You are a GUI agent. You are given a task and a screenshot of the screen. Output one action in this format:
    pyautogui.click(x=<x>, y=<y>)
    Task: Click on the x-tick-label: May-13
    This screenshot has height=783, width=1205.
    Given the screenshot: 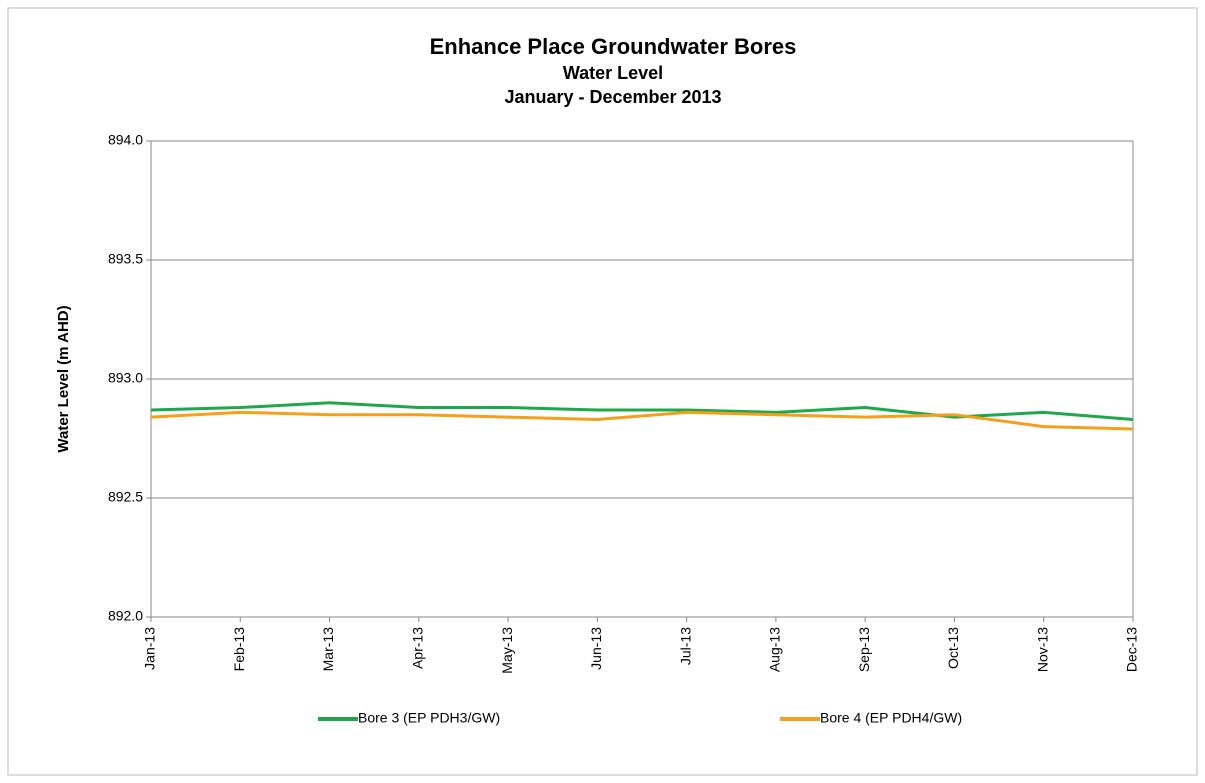 What is the action you would take?
    pyautogui.click(x=507, y=650)
    